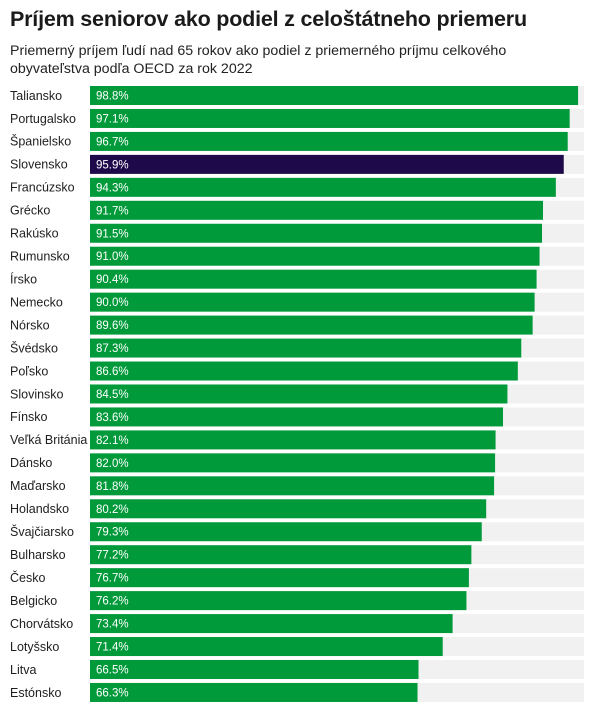  Describe the element at coordinates (38, 555) in the screenshot. I see `category-label-bulharsko: Bulharsko` at that location.